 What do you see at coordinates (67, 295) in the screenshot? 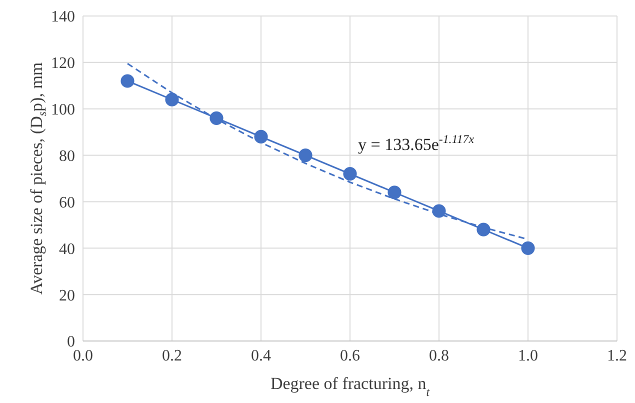
I see `y-tick-label: 20` at bounding box center [67, 295].